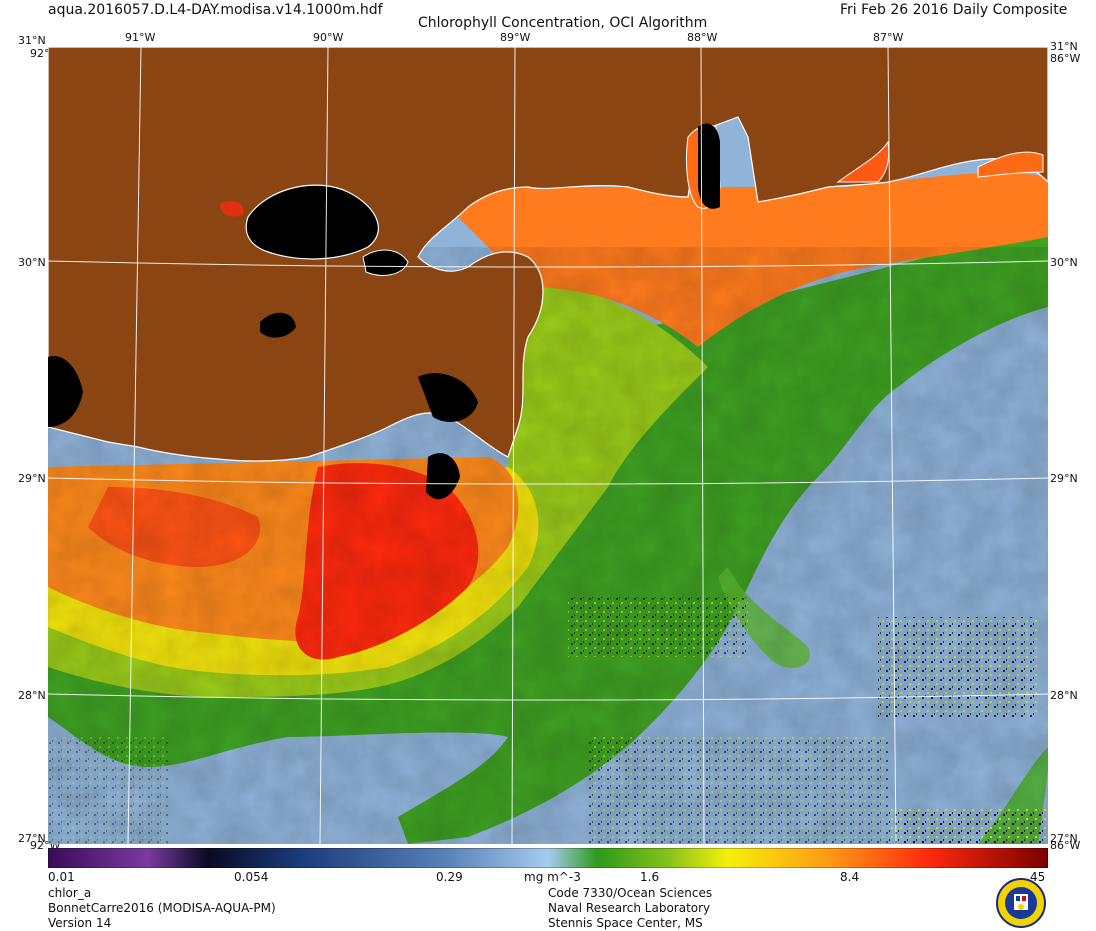 The width and height of the screenshot is (1096, 931). I want to click on parallel-28n, so click(548, 697).